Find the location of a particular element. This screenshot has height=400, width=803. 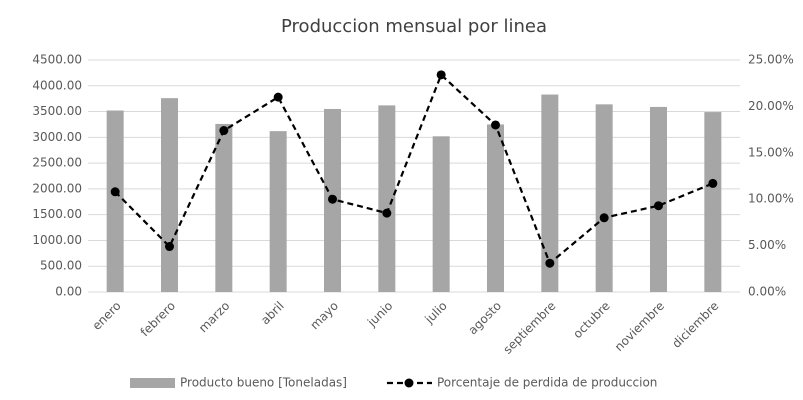

legend-label: Porcentaje de perdida de produccion is located at coordinates (547, 383).